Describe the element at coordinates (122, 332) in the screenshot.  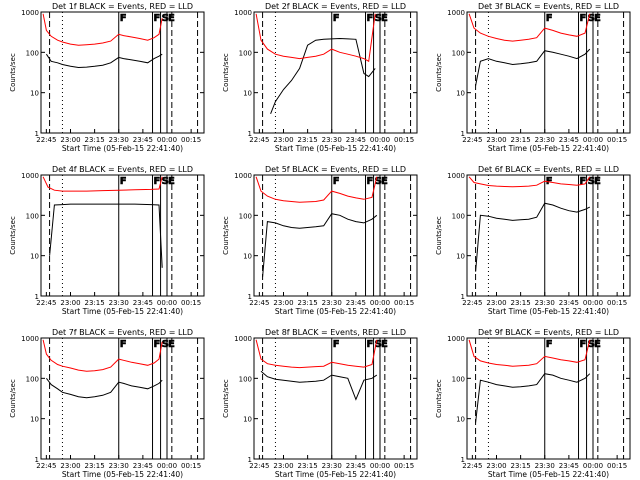
I see `plot-title: Det 7f BLACK = Events, RED = LLD` at that location.